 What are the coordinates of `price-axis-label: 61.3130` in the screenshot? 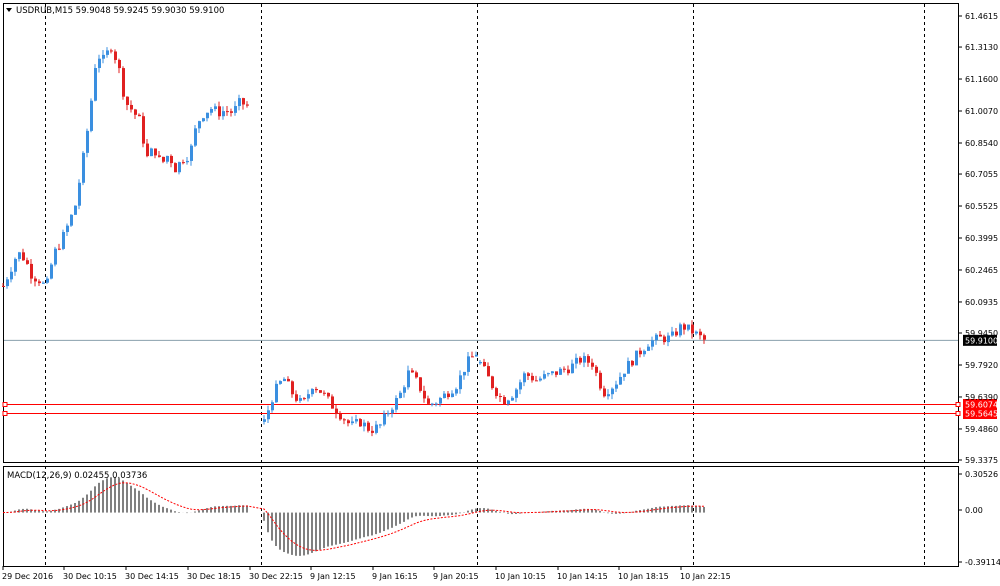 It's located at (981, 47).